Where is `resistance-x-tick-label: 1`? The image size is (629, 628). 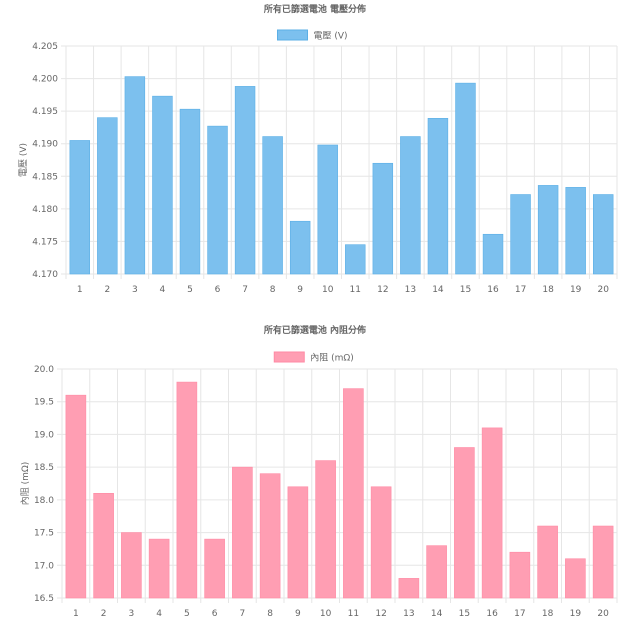 resistance-x-tick-label: 1 is located at coordinates (76, 614).